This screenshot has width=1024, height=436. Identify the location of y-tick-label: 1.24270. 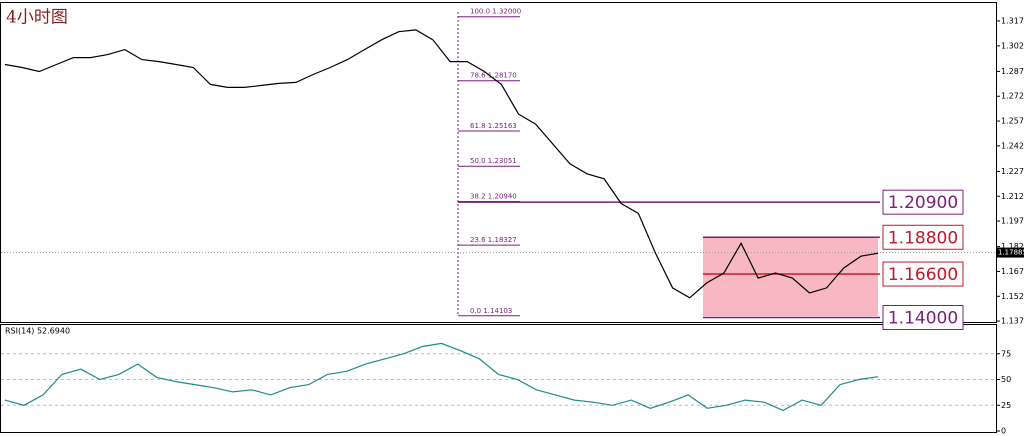
(1012, 145).